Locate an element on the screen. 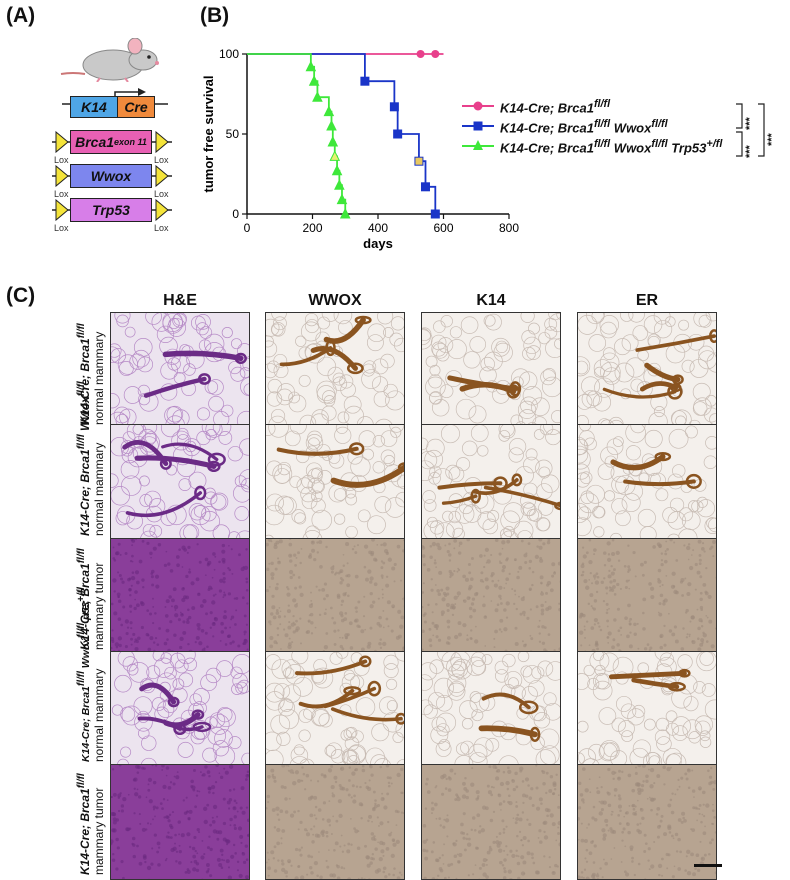 The image size is (790, 880). histology-image-he-row3 is located at coordinates (180, 596).